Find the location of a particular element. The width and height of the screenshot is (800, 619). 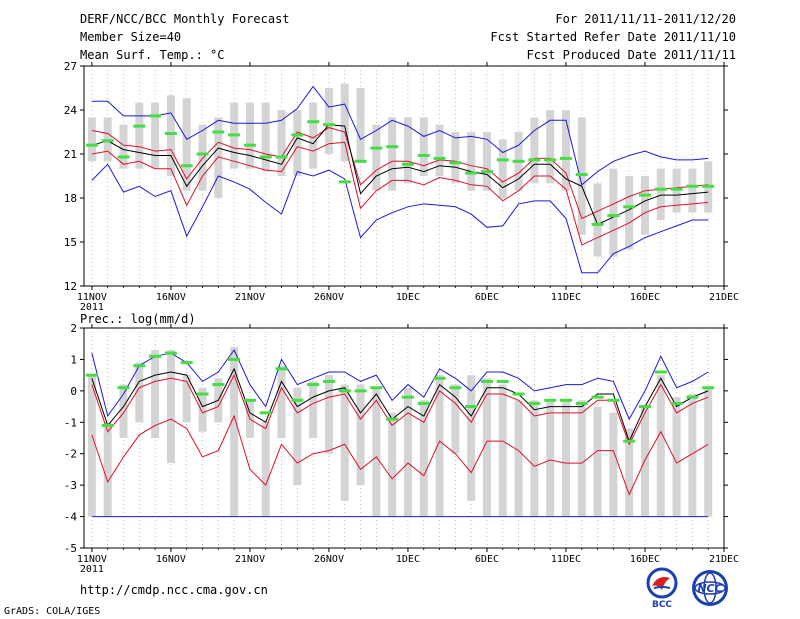

chart-title: DERF/NCC/BCC Monthly Forecast is located at coordinates (185, 19).